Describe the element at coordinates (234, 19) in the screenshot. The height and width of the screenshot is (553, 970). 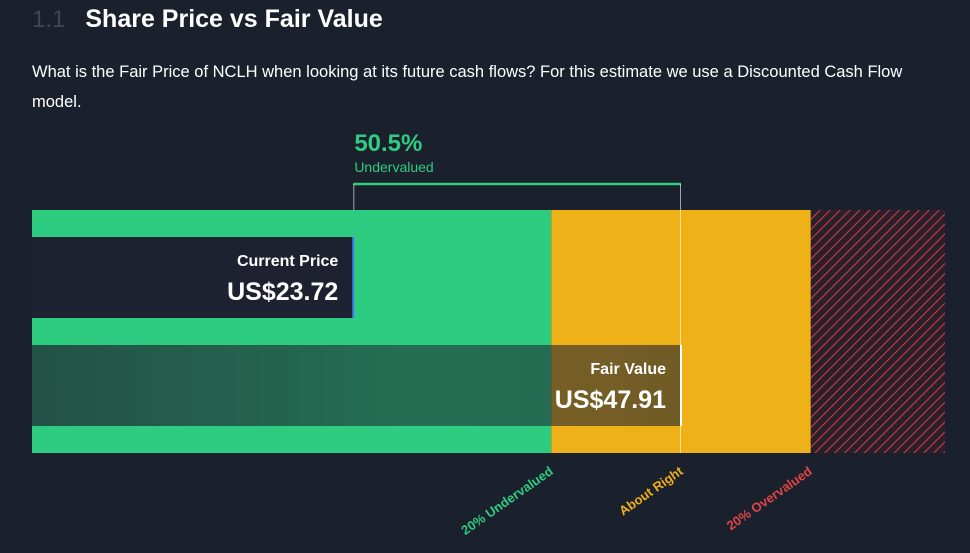
I see `section-title: Share Price vs Fair Value` at that location.